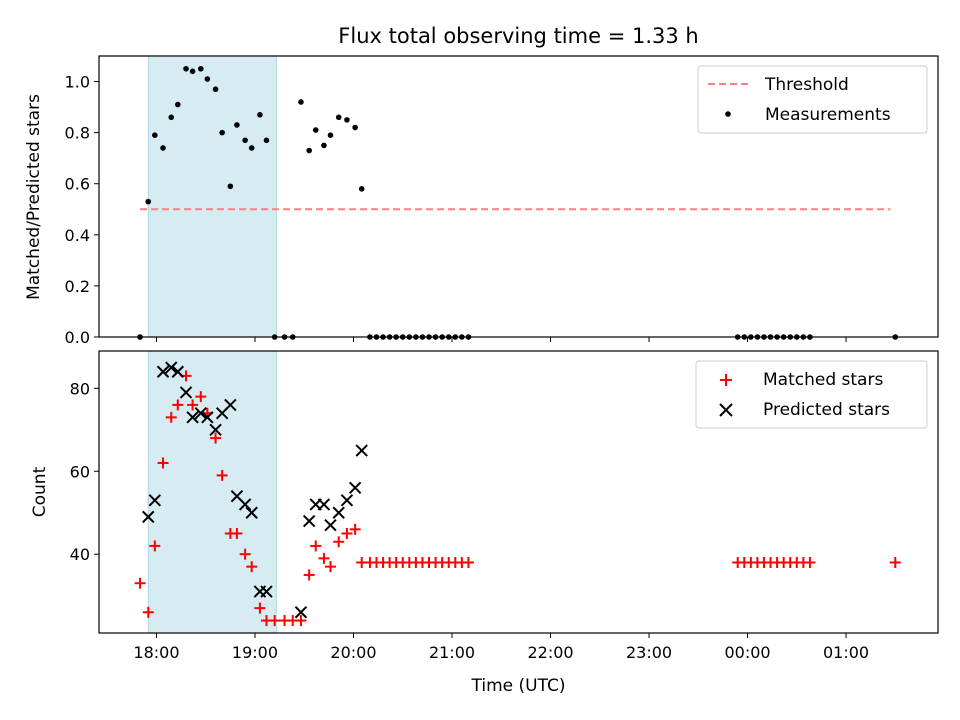 The width and height of the screenshot is (960, 720). Describe the element at coordinates (77, 133) in the screenshot. I see `y-tick-label: 0.8` at that location.